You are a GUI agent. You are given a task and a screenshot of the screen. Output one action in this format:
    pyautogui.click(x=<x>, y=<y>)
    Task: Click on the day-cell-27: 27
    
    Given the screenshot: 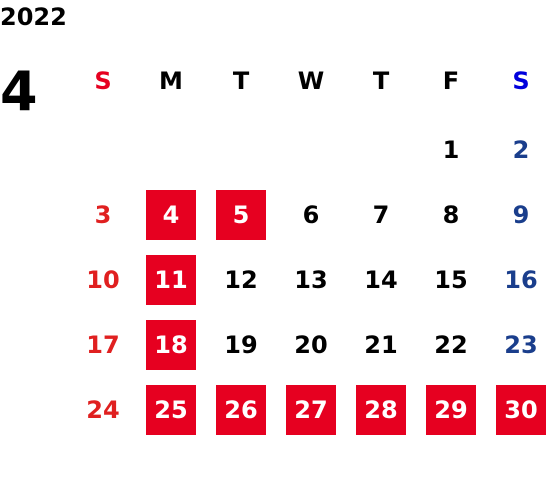 What is the action you would take?
    pyautogui.click(x=311, y=410)
    